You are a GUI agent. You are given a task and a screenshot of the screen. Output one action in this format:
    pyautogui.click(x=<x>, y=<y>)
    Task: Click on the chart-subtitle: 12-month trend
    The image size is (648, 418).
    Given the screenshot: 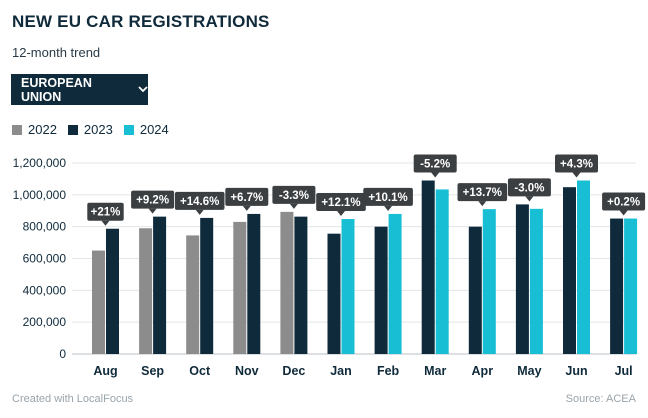 What is the action you would take?
    pyautogui.click(x=56, y=52)
    